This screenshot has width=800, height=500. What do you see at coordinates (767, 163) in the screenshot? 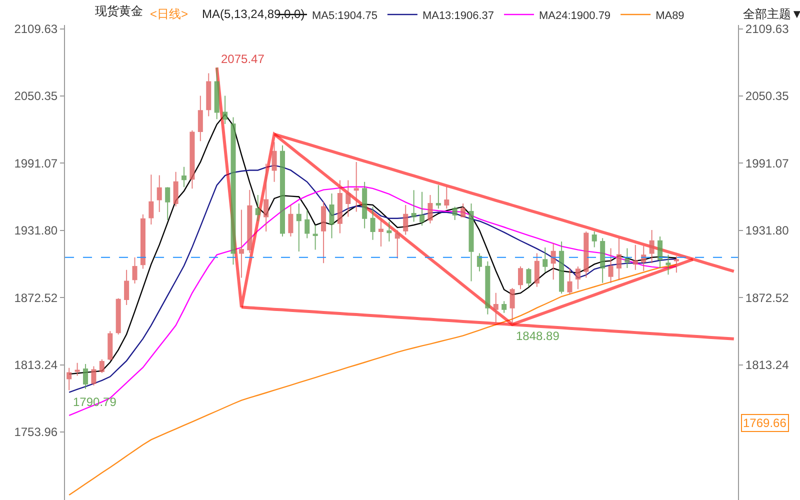
I see `y2-tick-label: 1991.07` at bounding box center [767, 163].